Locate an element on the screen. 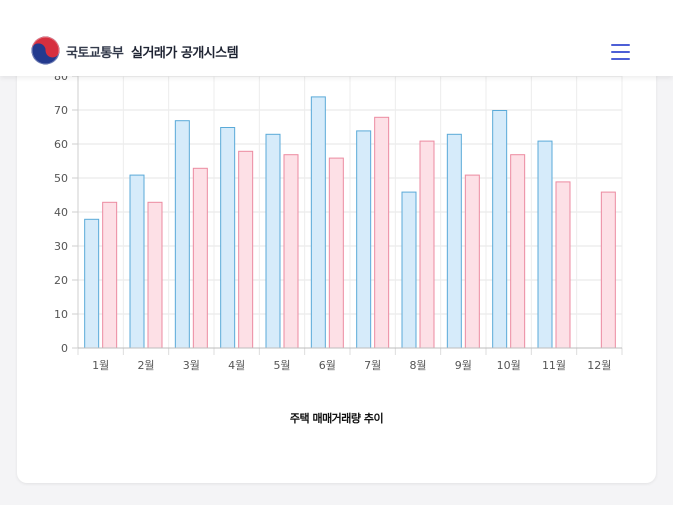  hamburger-menu-icon is located at coordinates (621, 52).